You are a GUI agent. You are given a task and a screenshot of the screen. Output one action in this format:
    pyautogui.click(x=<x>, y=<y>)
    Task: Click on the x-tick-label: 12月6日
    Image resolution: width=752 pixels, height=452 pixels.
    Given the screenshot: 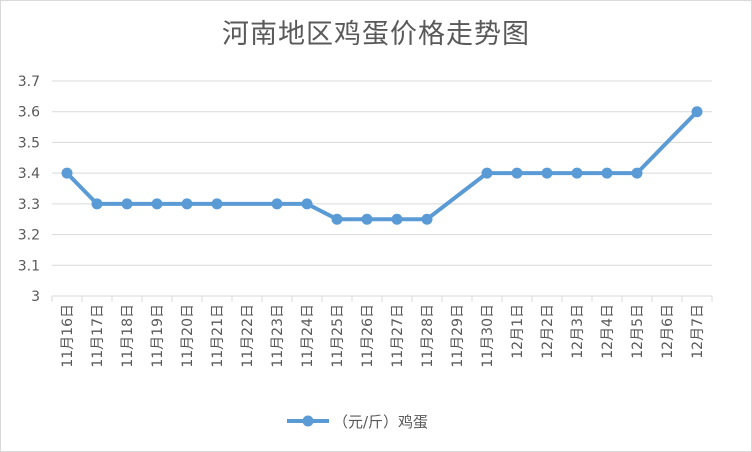 What is the action you would take?
    pyautogui.click(x=668, y=331)
    